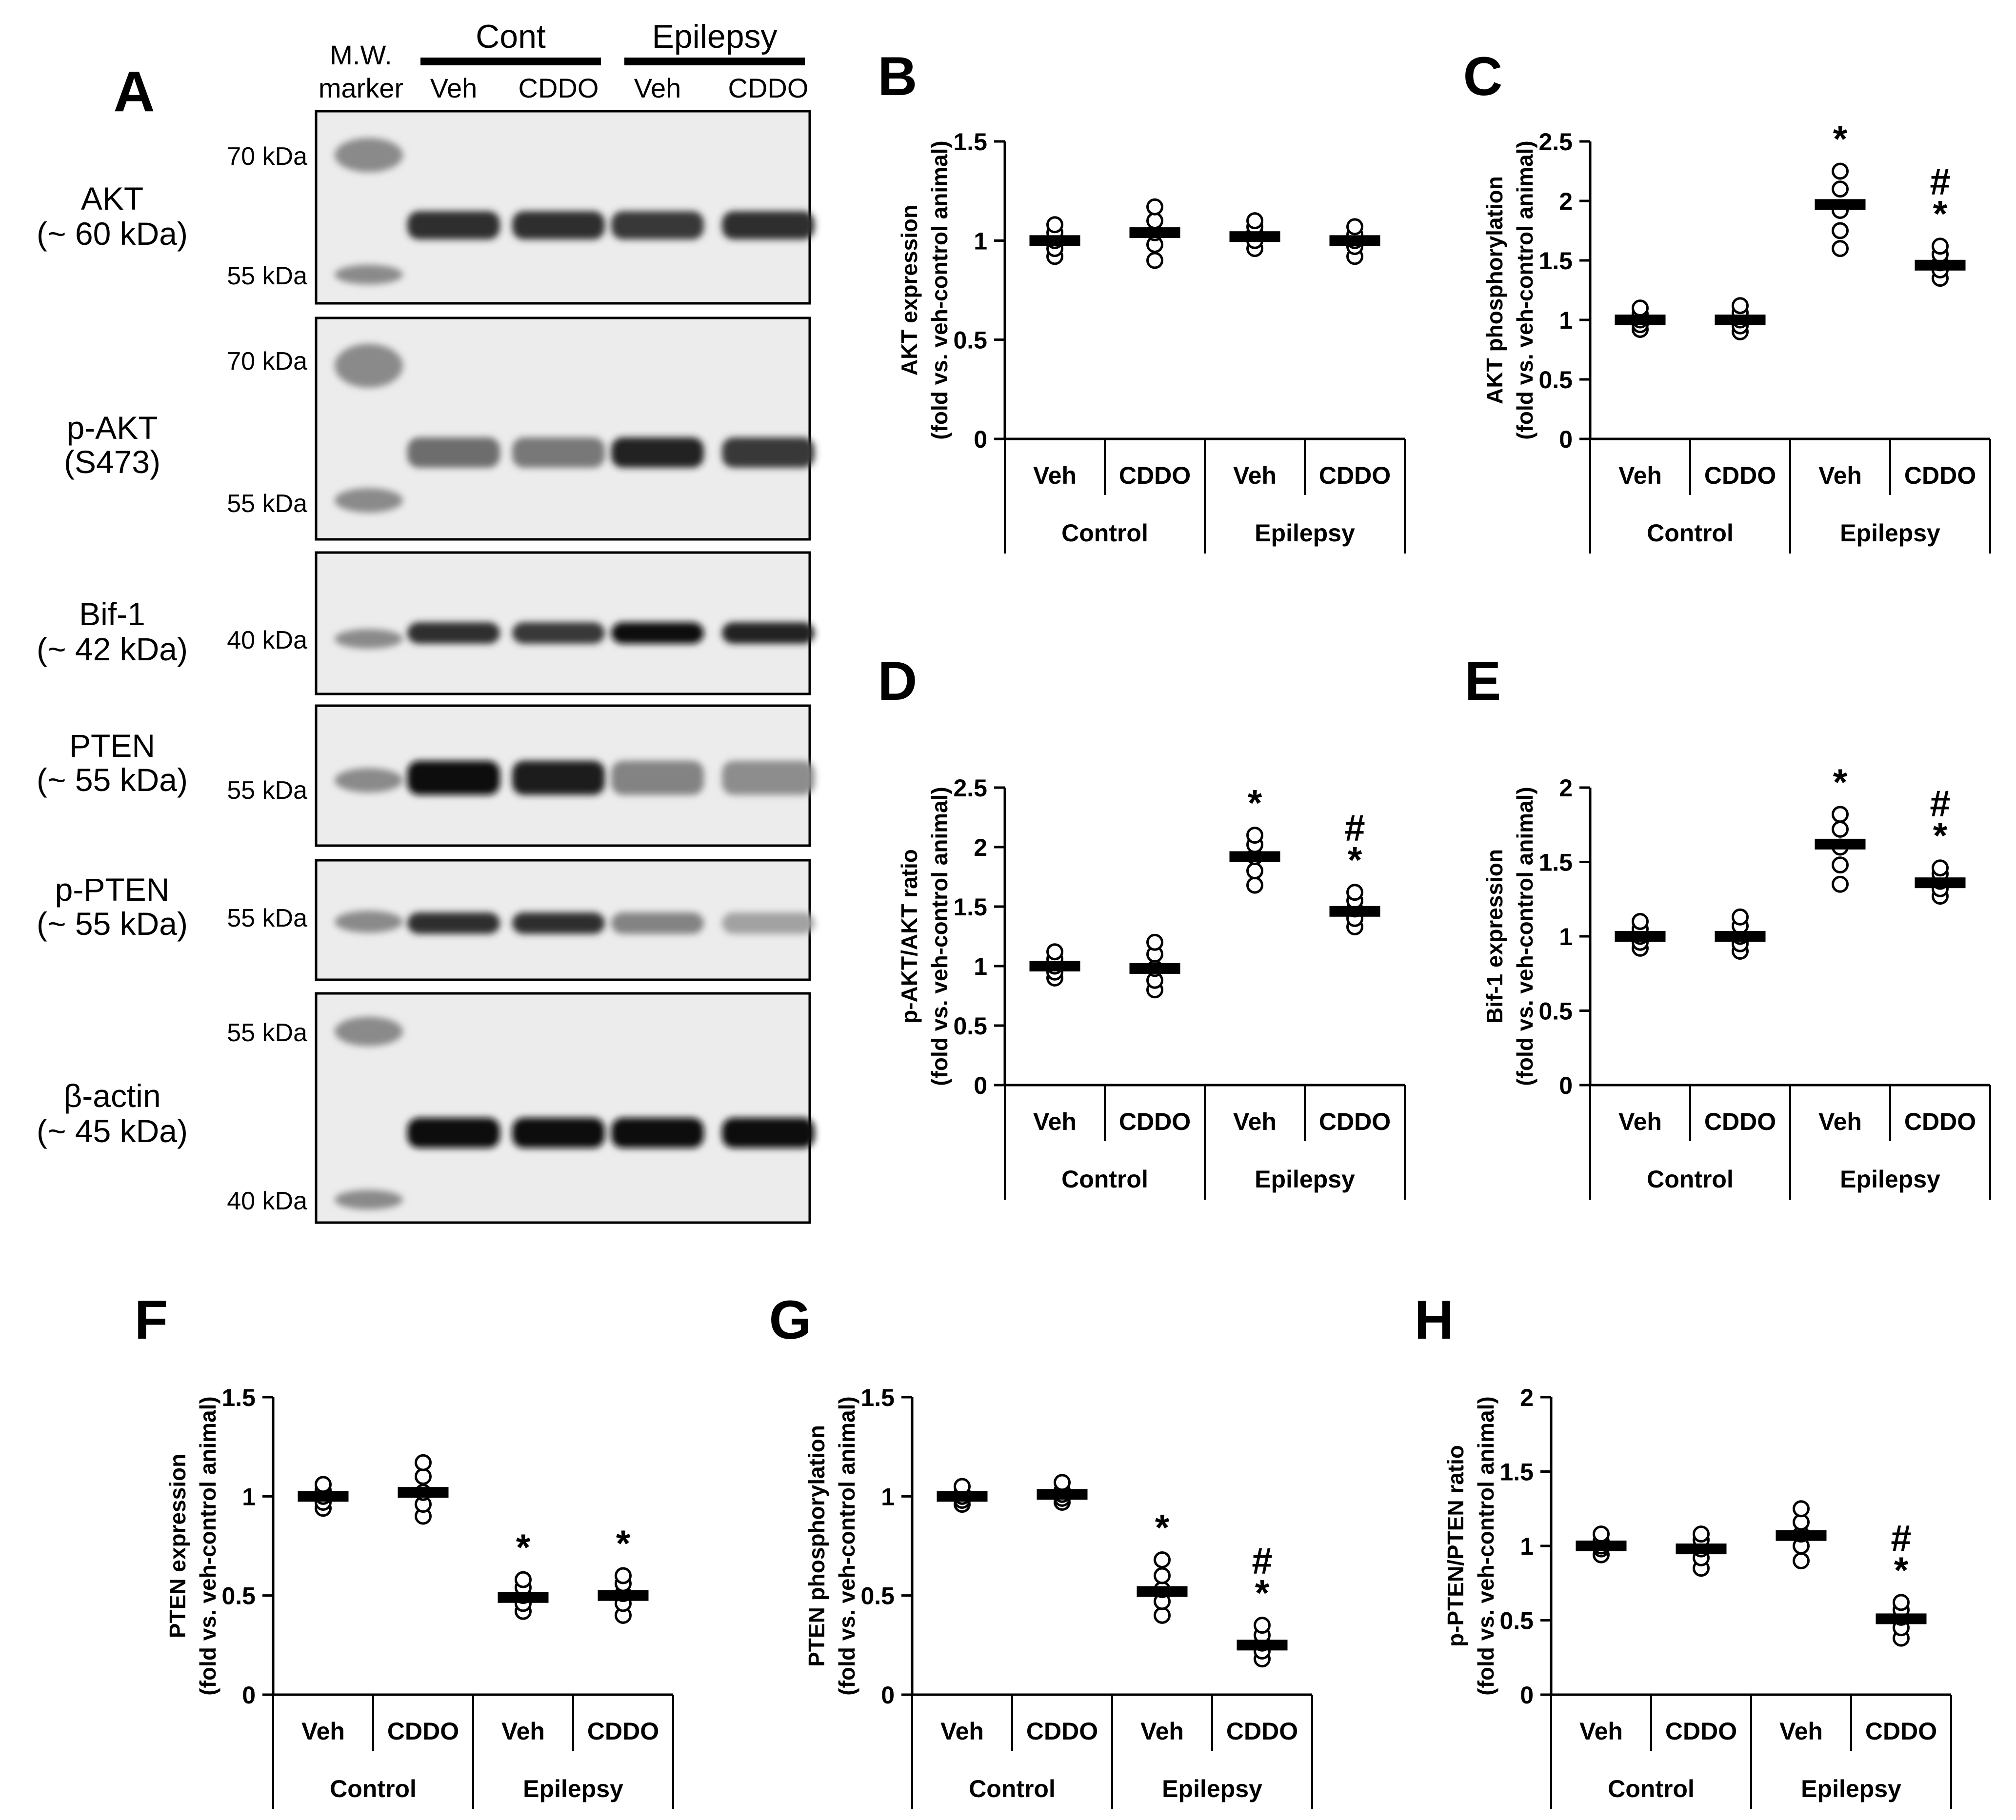  Describe the element at coordinates (714, 36) in the screenshot. I see `blot-group-header: Epilepsy` at that location.